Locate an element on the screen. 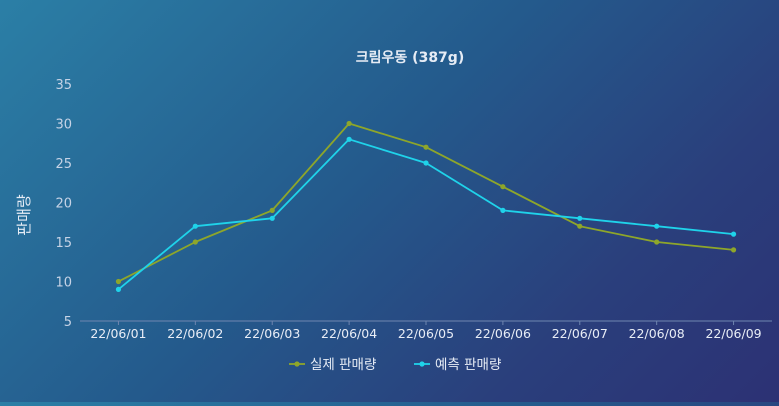  x-tick-label: 22/06/06 is located at coordinates (503, 333).